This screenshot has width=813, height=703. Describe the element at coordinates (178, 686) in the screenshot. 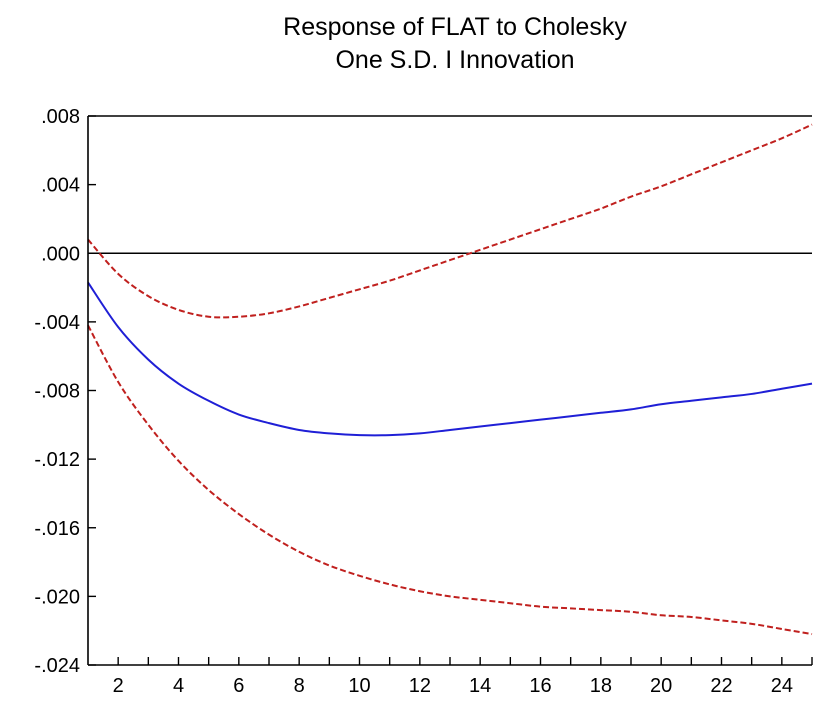

I see `x-tick-label: 4` at that location.